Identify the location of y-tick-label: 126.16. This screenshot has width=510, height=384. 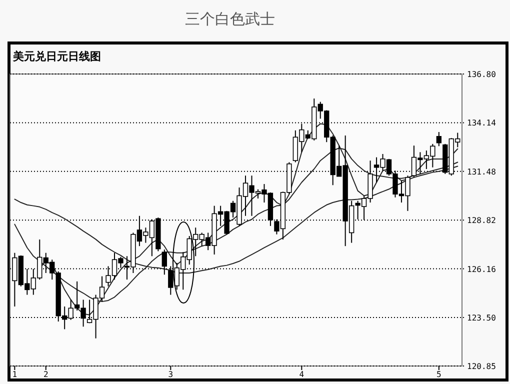
(481, 269).